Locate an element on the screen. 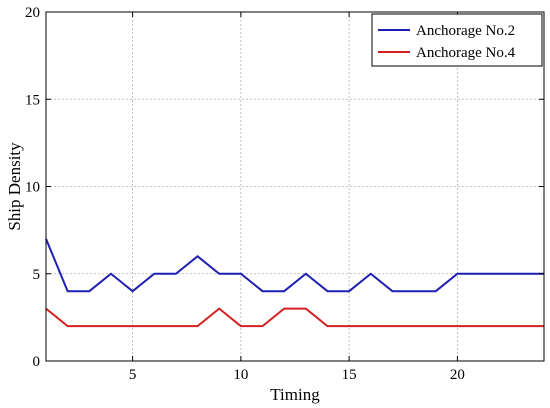 The height and width of the screenshot is (408, 550). x-tick-label: 5 is located at coordinates (133, 375).